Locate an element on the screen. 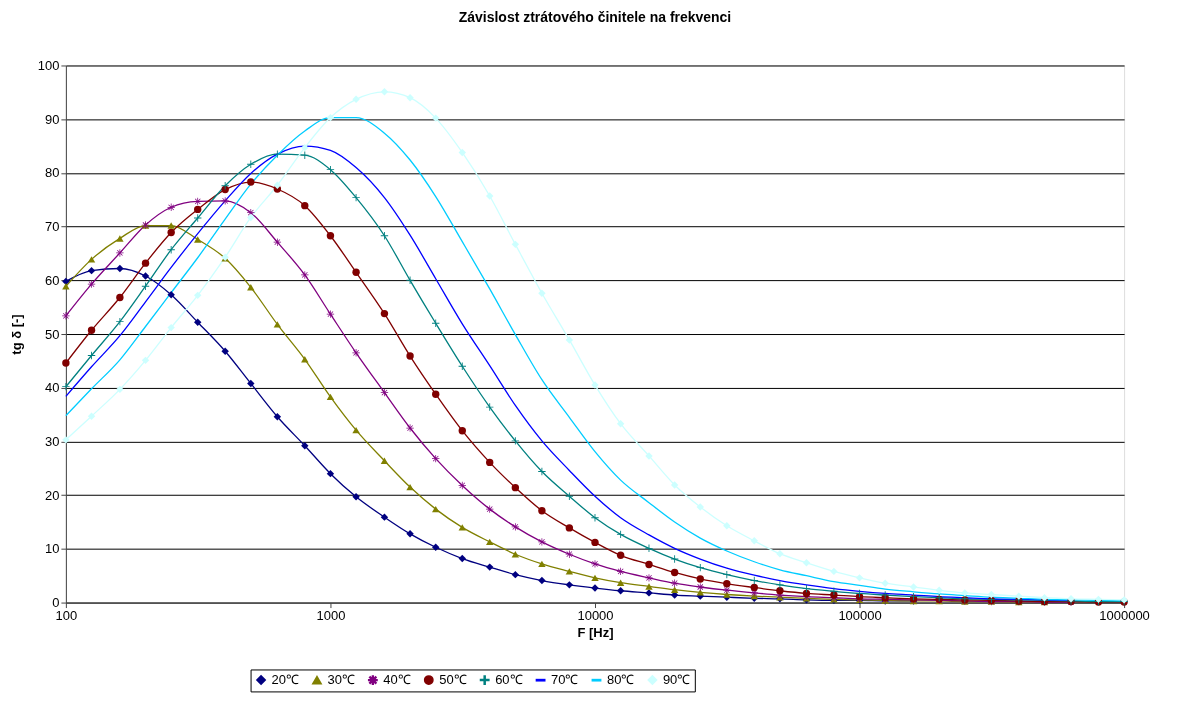  legend-label: 80℃ is located at coordinates (620, 680).